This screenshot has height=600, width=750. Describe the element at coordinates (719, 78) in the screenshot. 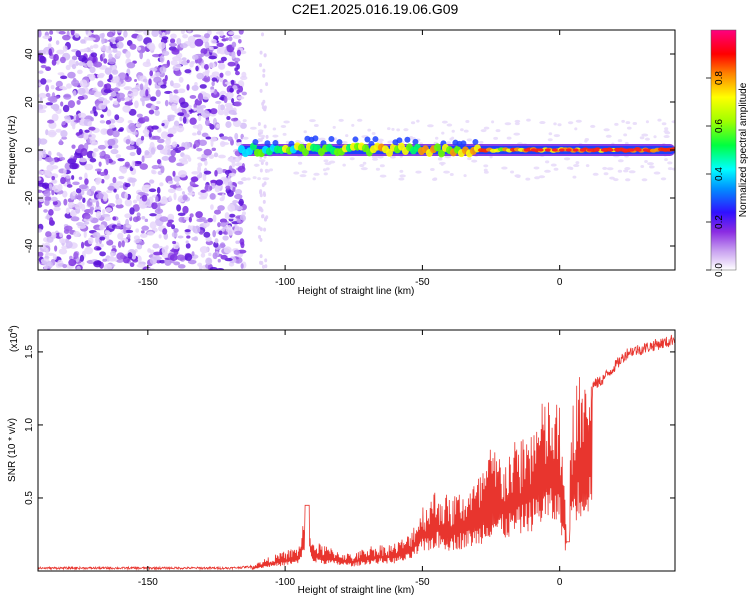

I see `colorbar-tick-label: 0.8` at that location.